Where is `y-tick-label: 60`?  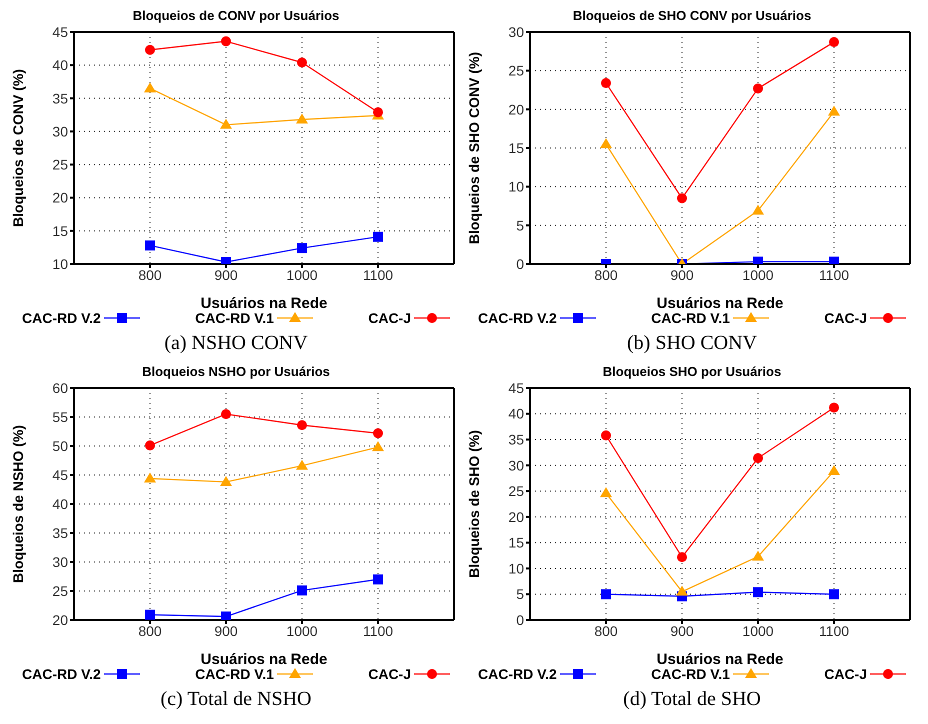
y-tick-label: 60 is located at coordinates (60, 388).